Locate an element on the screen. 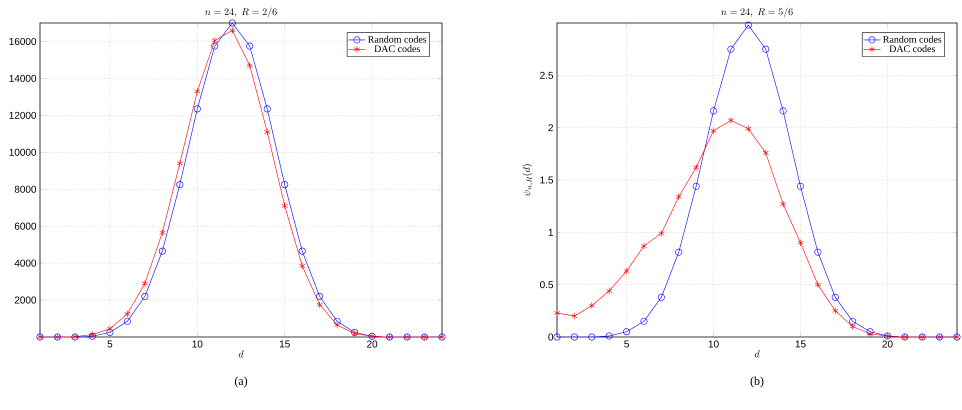 Image resolution: width=962 pixels, height=410 pixels. y-tick-label: 0 is located at coordinates (551, 337).